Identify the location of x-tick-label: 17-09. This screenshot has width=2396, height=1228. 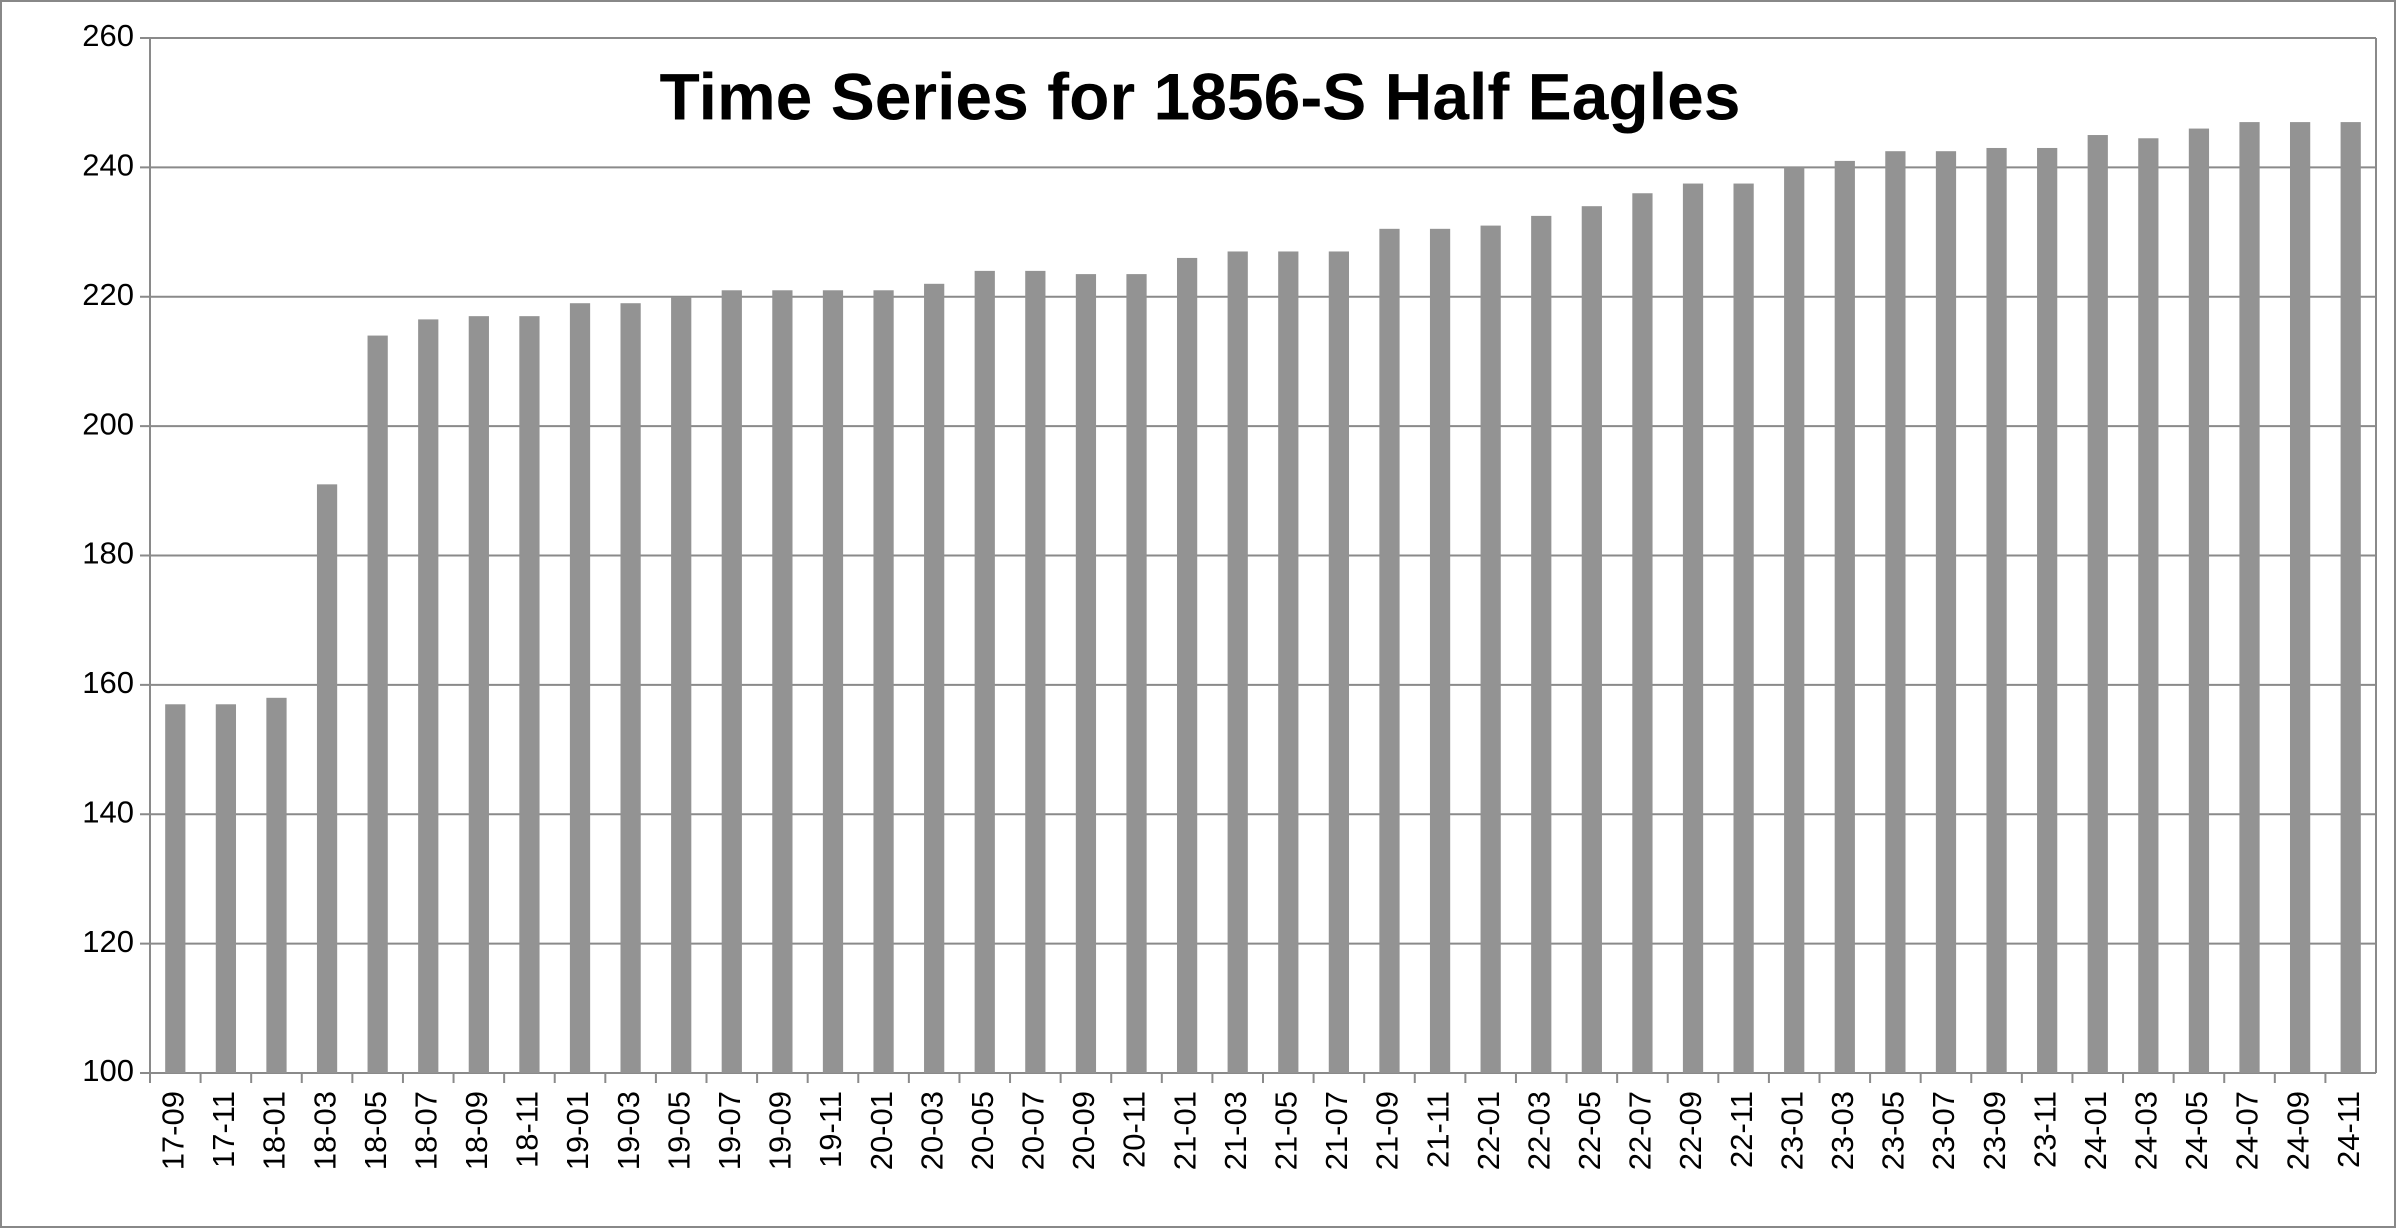
(172, 1130).